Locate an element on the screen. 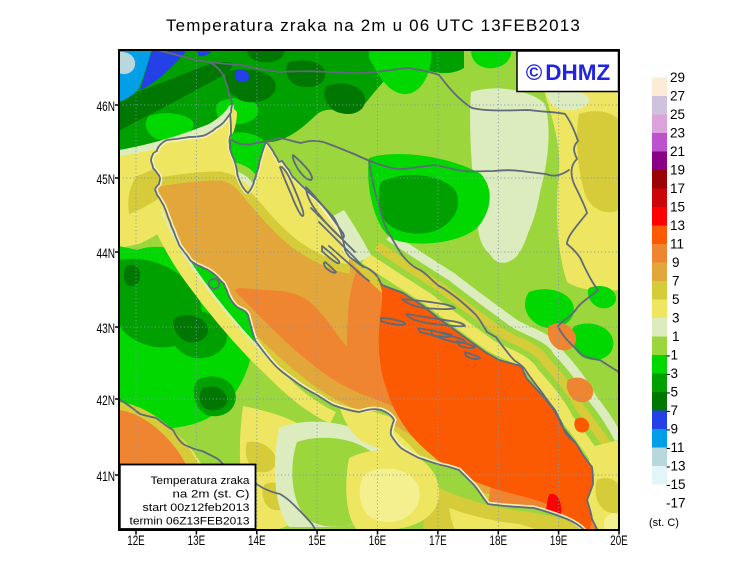 Image resolution: width=740 pixels, height=582 pixels. svg-text: 43N is located at coordinates (106, 328).